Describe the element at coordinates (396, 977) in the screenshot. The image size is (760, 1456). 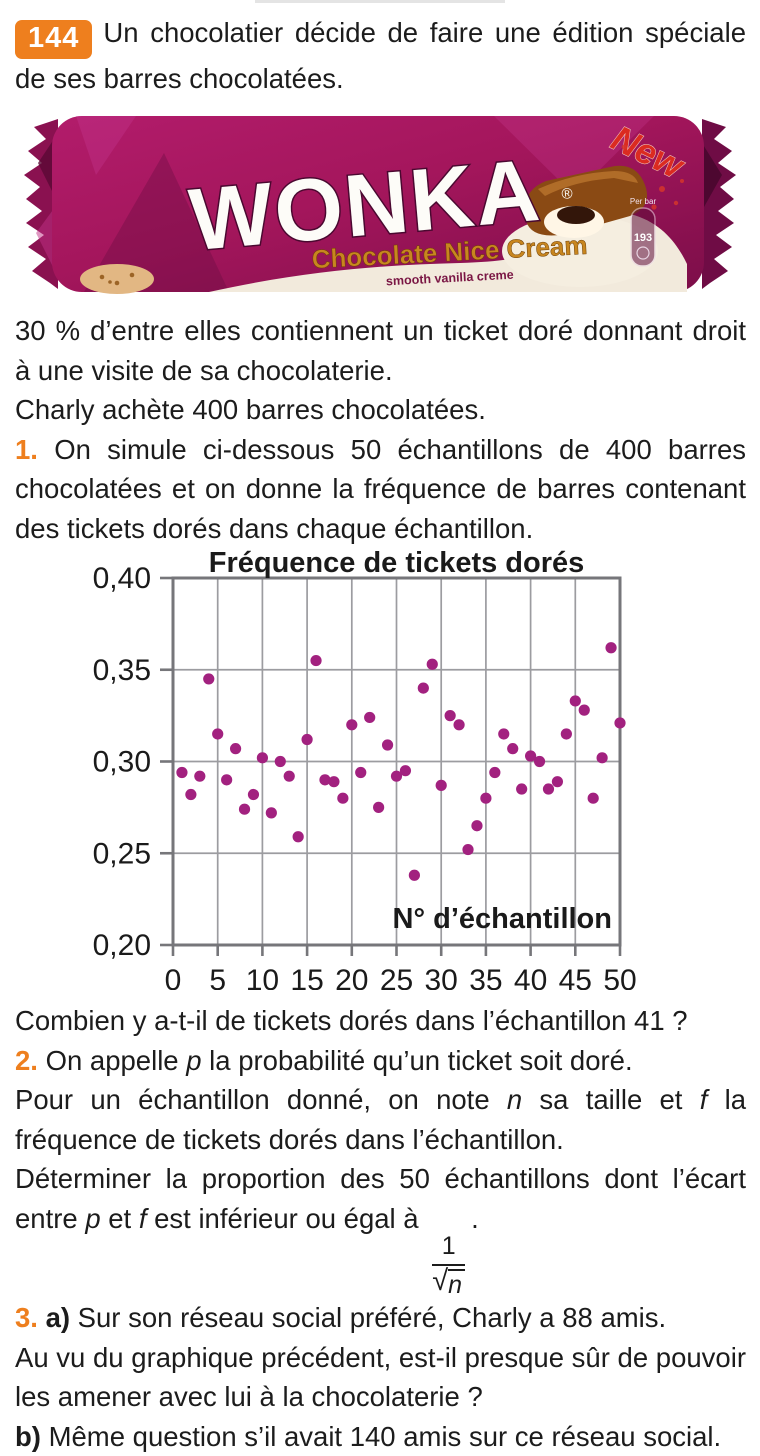
I see `x-tick-label: 25` at that location.